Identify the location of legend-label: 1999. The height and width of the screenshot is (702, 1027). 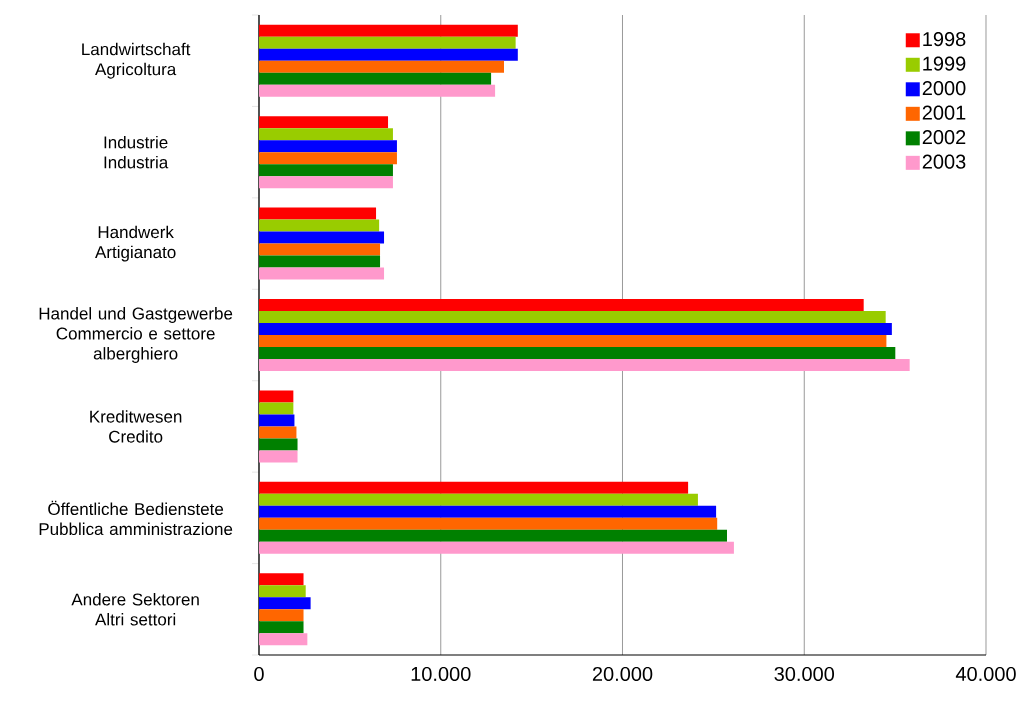
(944, 63).